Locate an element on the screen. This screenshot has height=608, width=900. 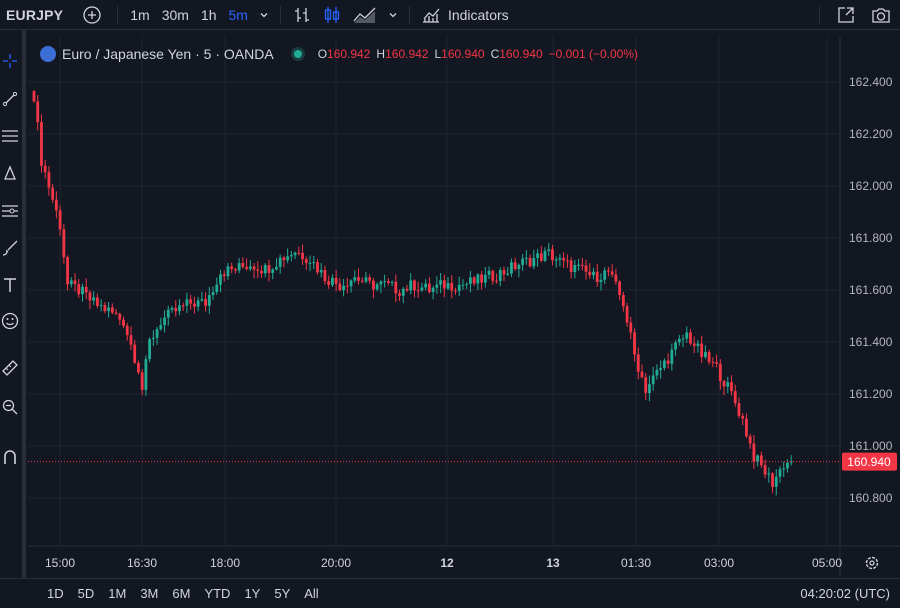
y-tick-label: 161.800 is located at coordinates (871, 238).